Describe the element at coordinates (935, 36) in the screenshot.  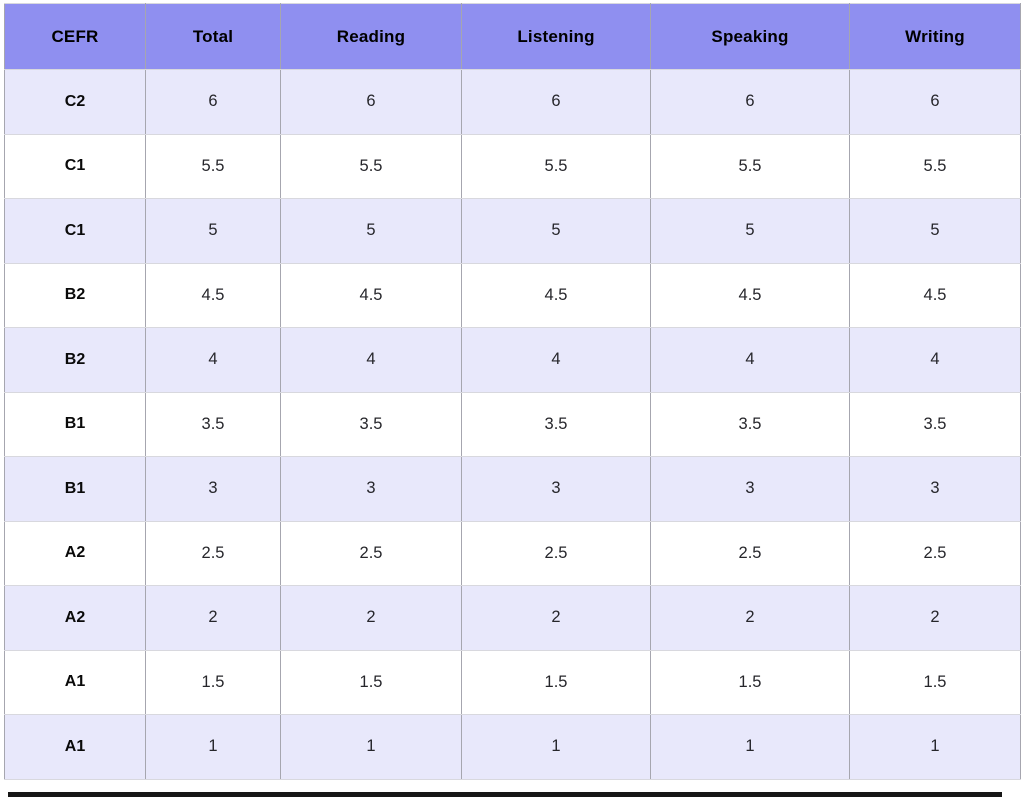
I see `header-cell-writing: Writing` at that location.